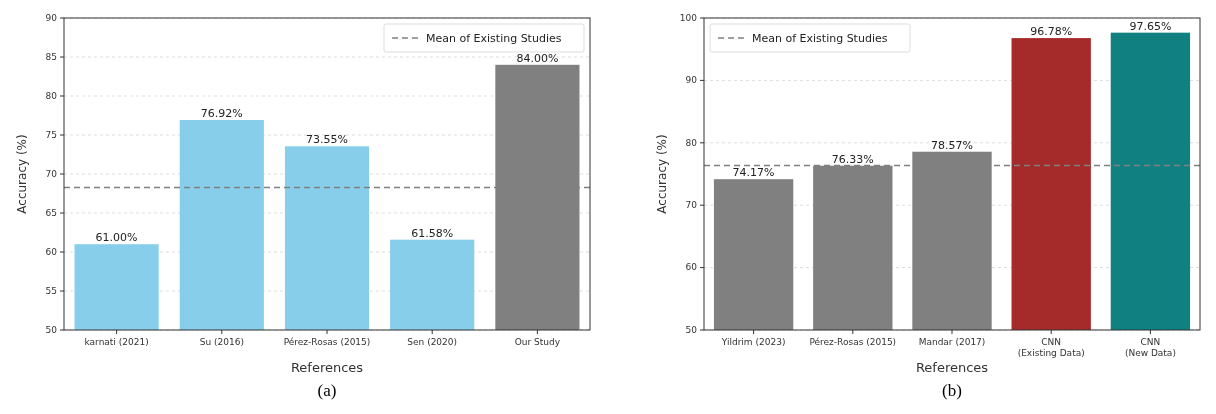 The height and width of the screenshot is (414, 1216). I want to click on data-label: 78.57%, so click(952, 145).